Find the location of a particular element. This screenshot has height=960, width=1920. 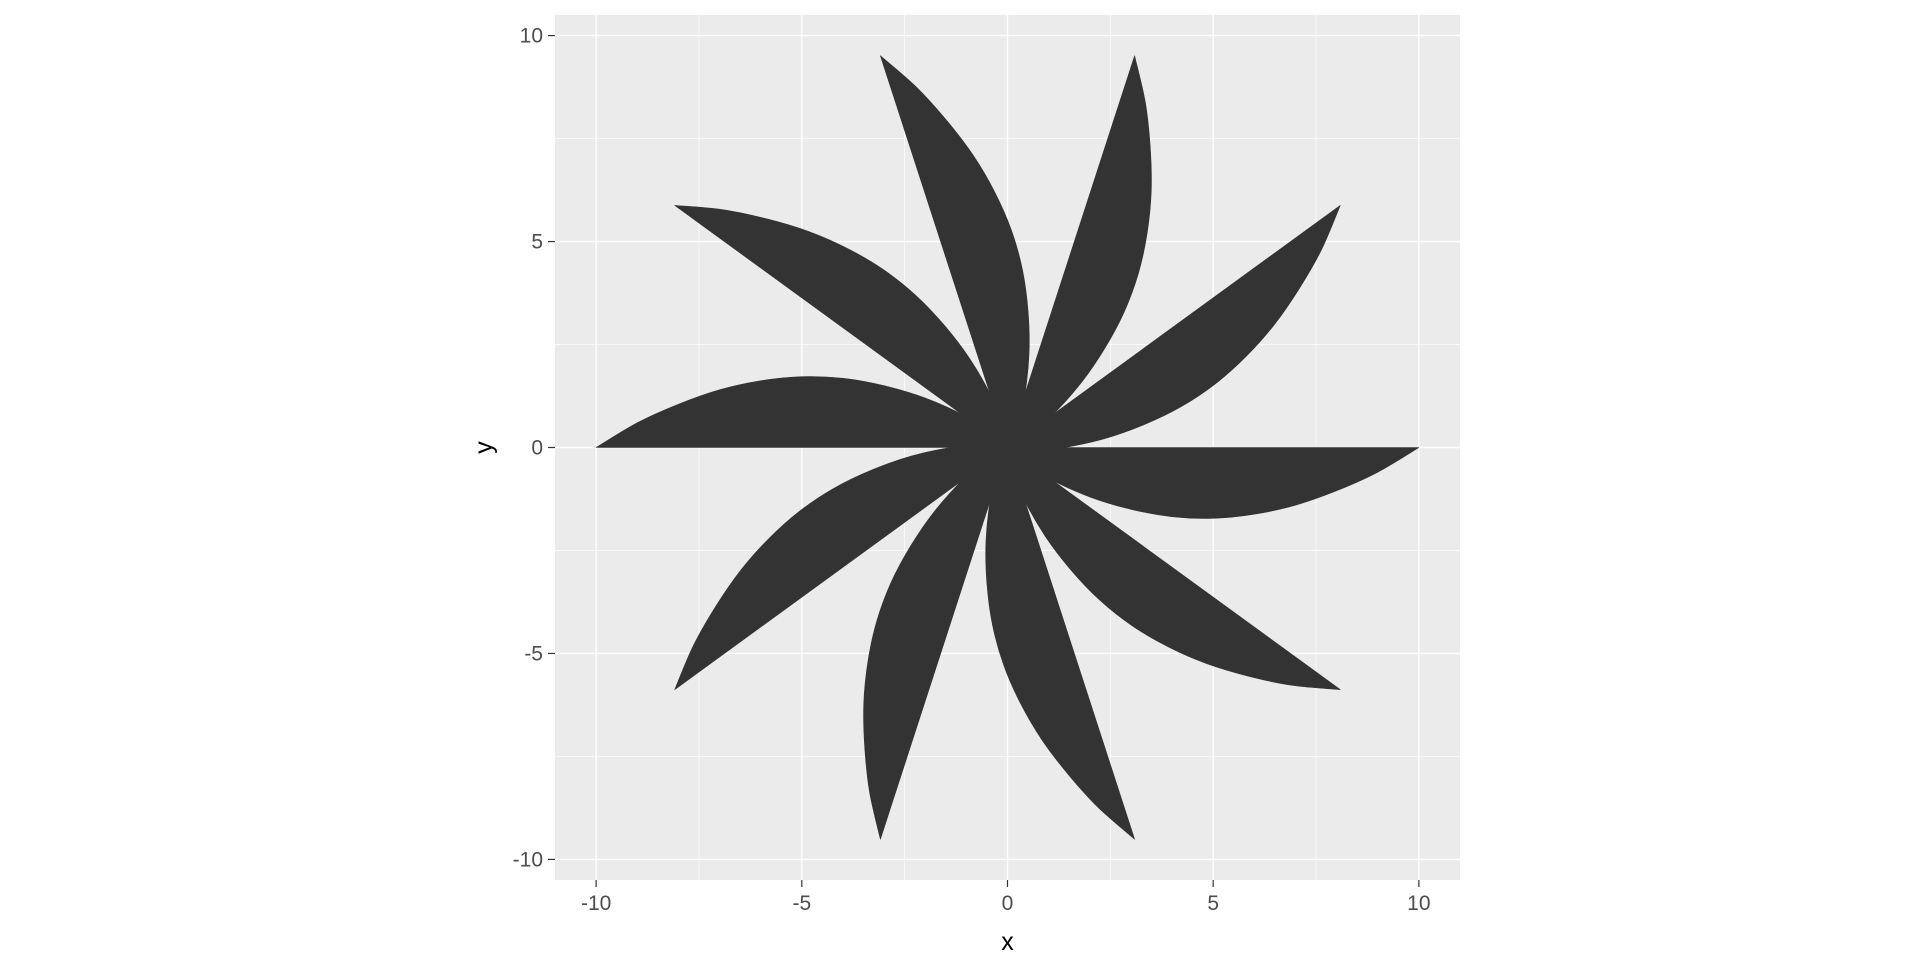

x-axis-ticks is located at coordinates (1007, 883).